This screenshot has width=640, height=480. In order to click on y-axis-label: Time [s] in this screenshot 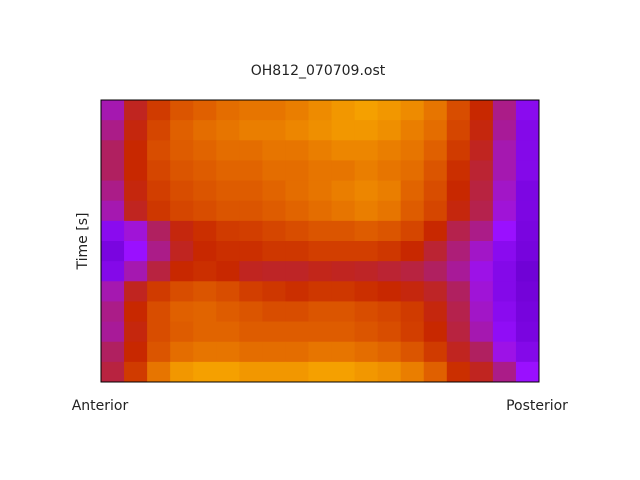, I will do `click(83, 242)`.